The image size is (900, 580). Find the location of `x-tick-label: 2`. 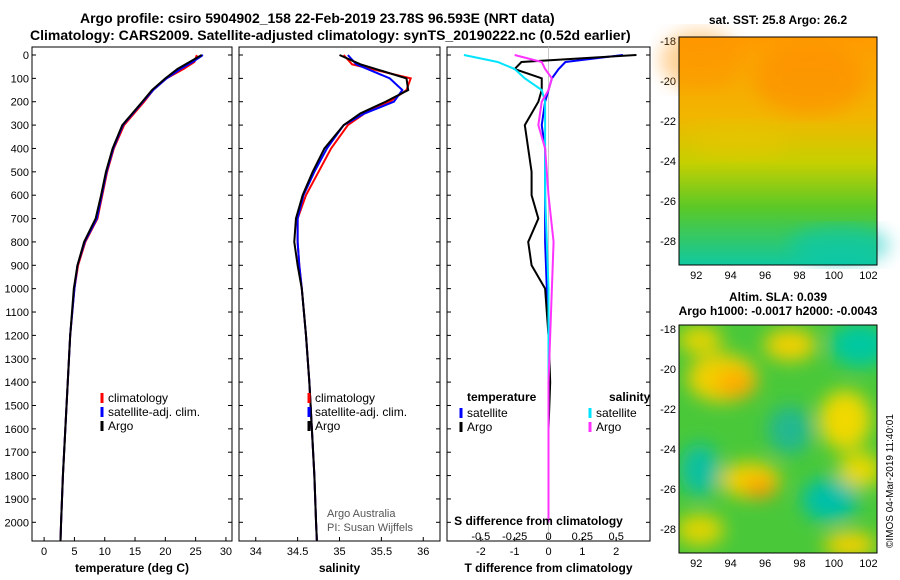

x-tick-label: 2 is located at coordinates (616, 552).